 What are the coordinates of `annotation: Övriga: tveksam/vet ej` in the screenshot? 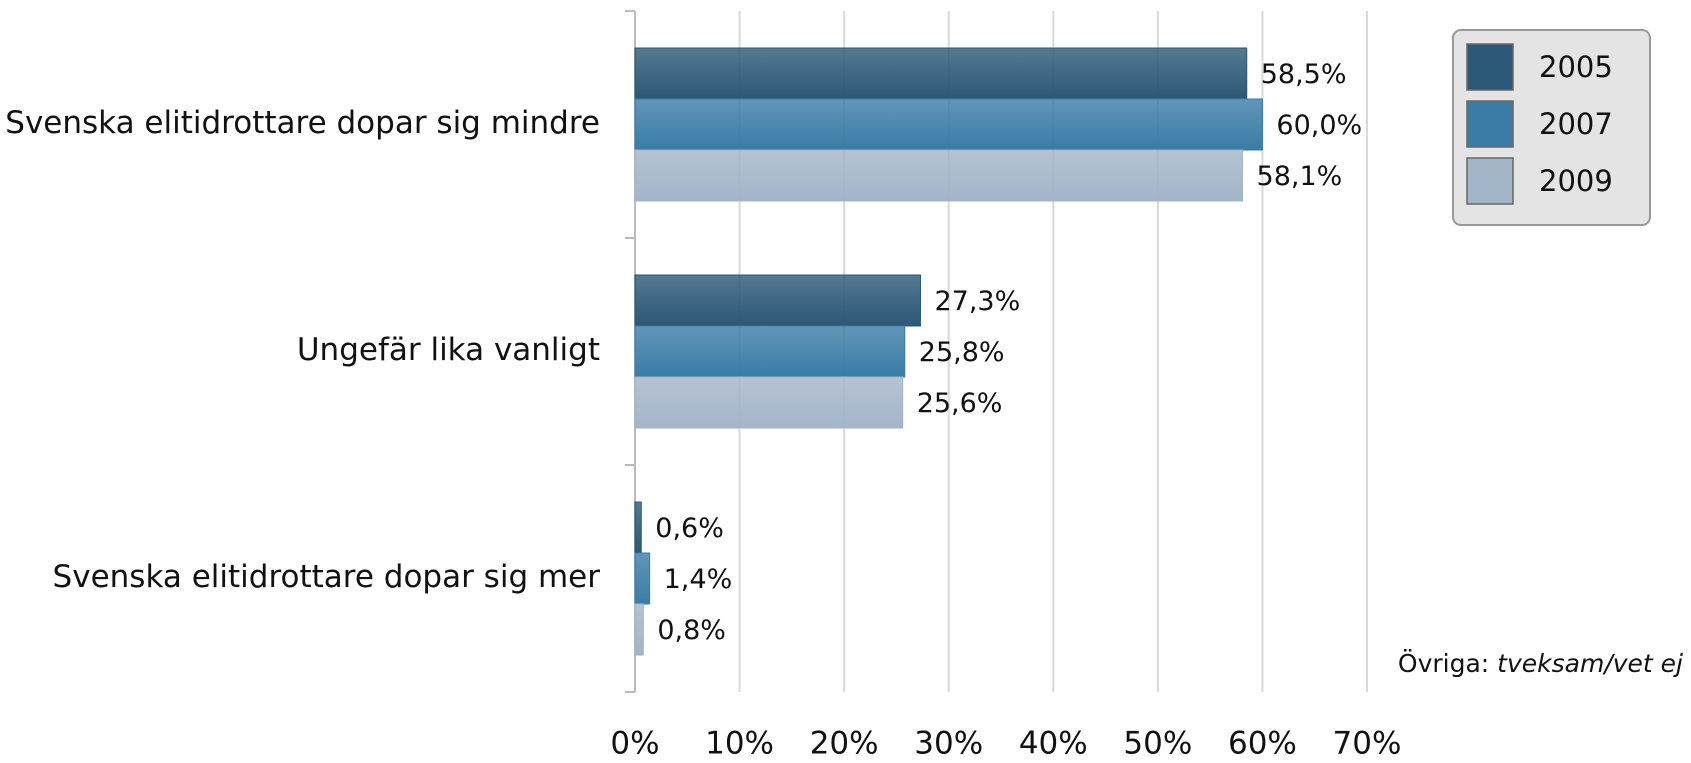 It's located at (1540, 663).